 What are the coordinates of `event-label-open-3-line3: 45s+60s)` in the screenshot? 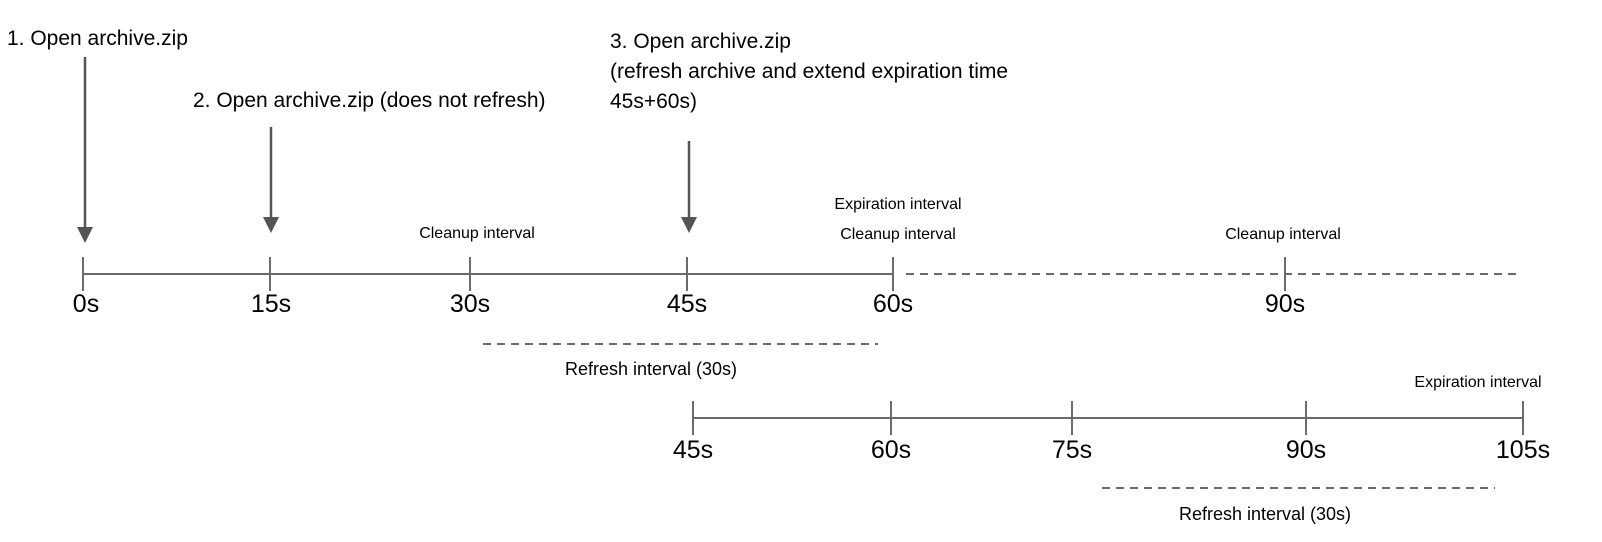 It's located at (653, 101).